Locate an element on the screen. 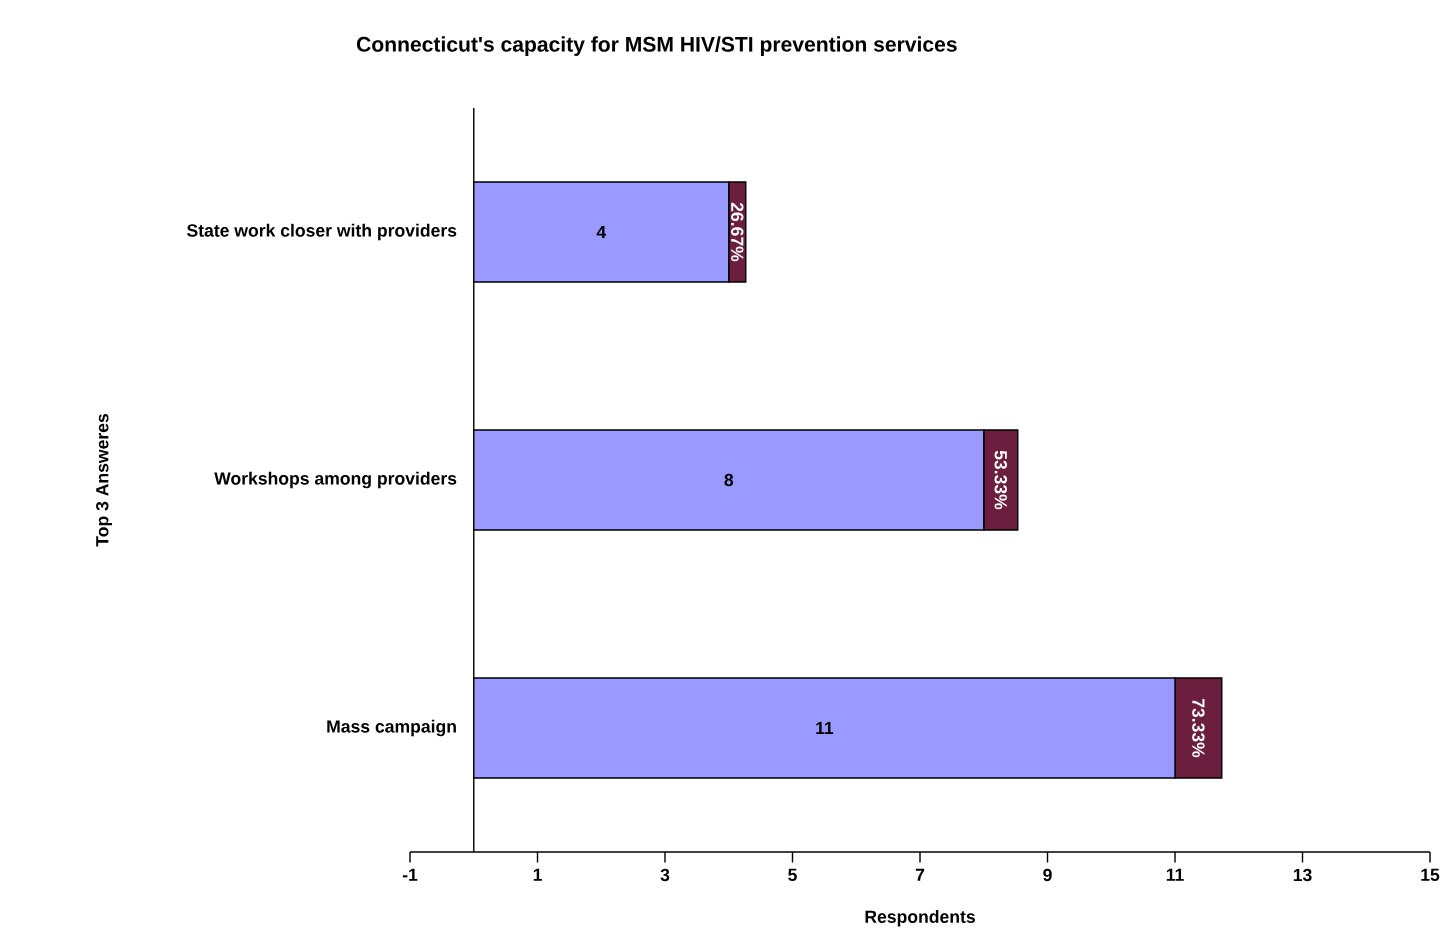 This screenshot has width=1451, height=949. data-label: 53.33% is located at coordinates (1000, 480).